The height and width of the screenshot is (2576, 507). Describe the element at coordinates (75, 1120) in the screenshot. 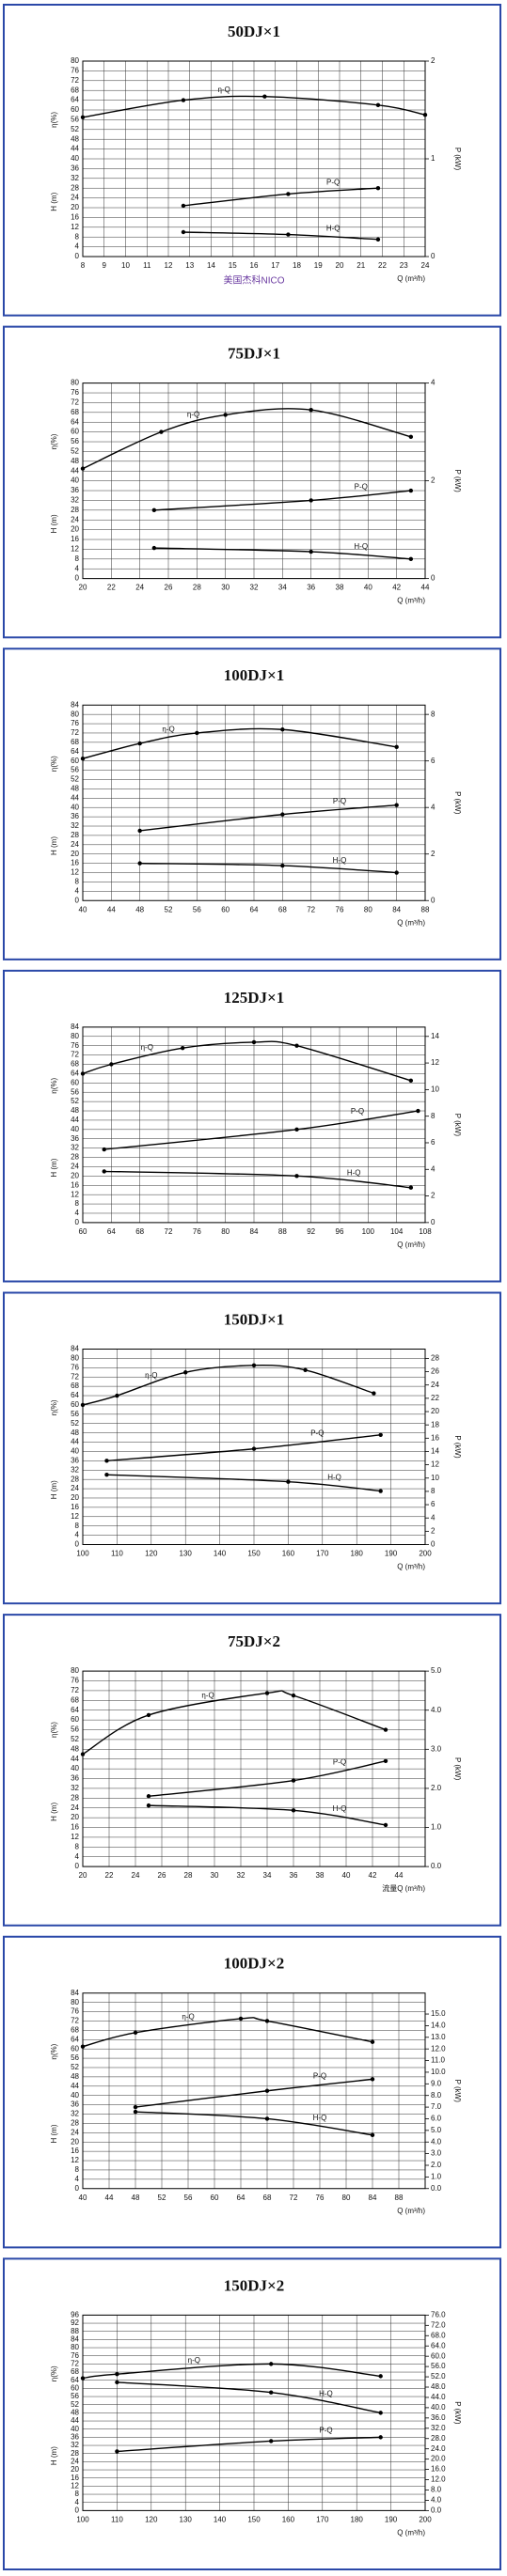

I see `y-tick-label: 44` at that location.